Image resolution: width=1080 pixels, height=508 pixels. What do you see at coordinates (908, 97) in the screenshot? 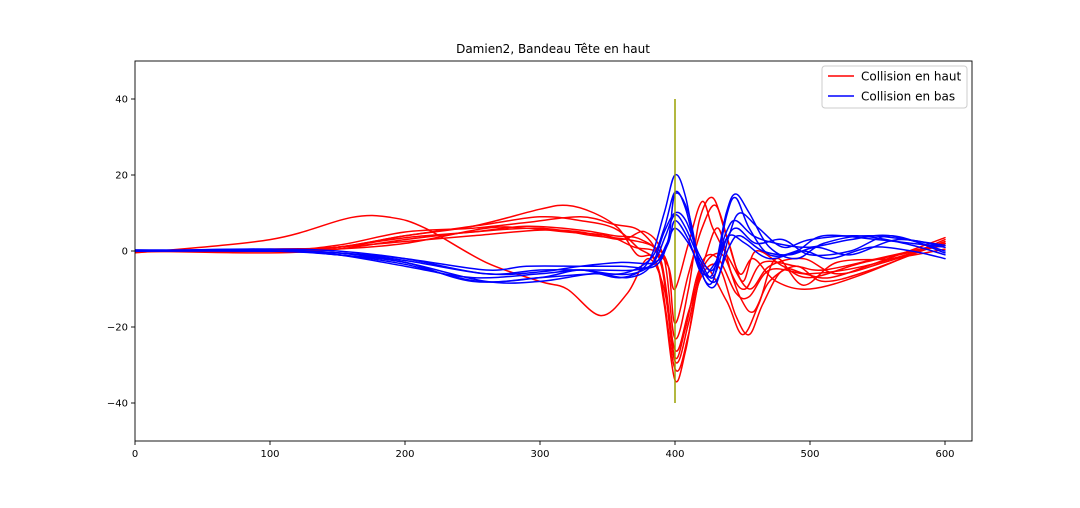
I see `legend-label-1: Collision en bas` at bounding box center [908, 97].